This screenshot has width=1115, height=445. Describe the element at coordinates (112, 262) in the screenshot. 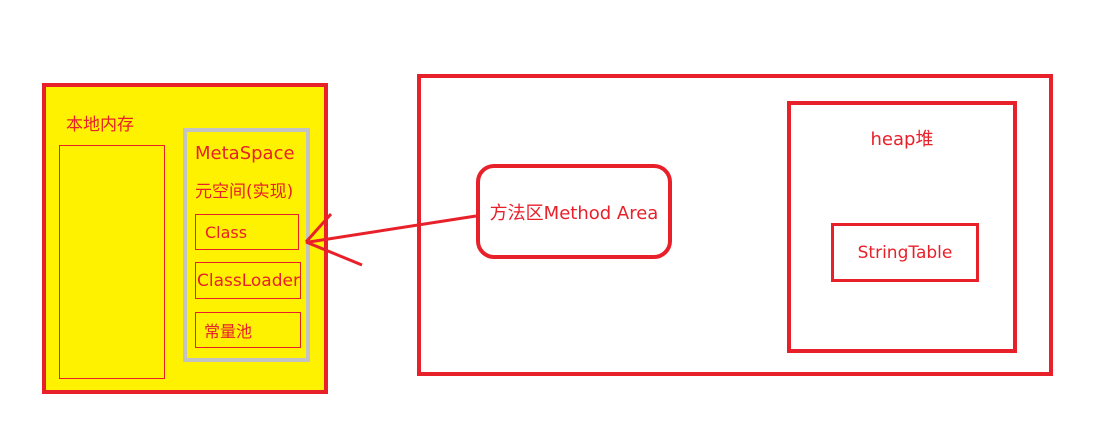

I see `native-memory-column` at that location.